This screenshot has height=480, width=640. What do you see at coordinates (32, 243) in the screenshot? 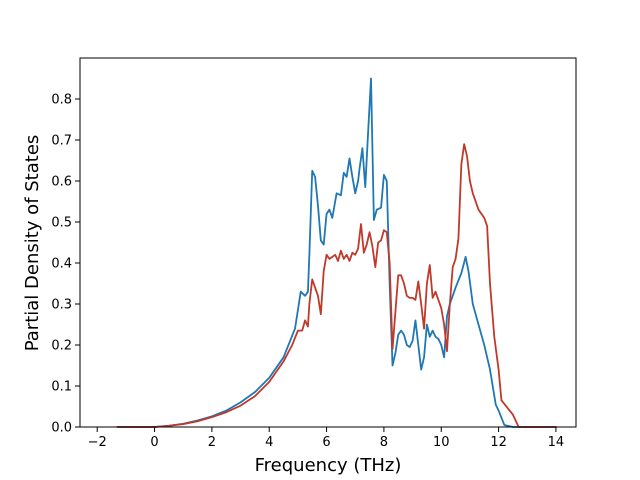
I see `y-axis-title: Partial Density of States` at bounding box center [32, 243].